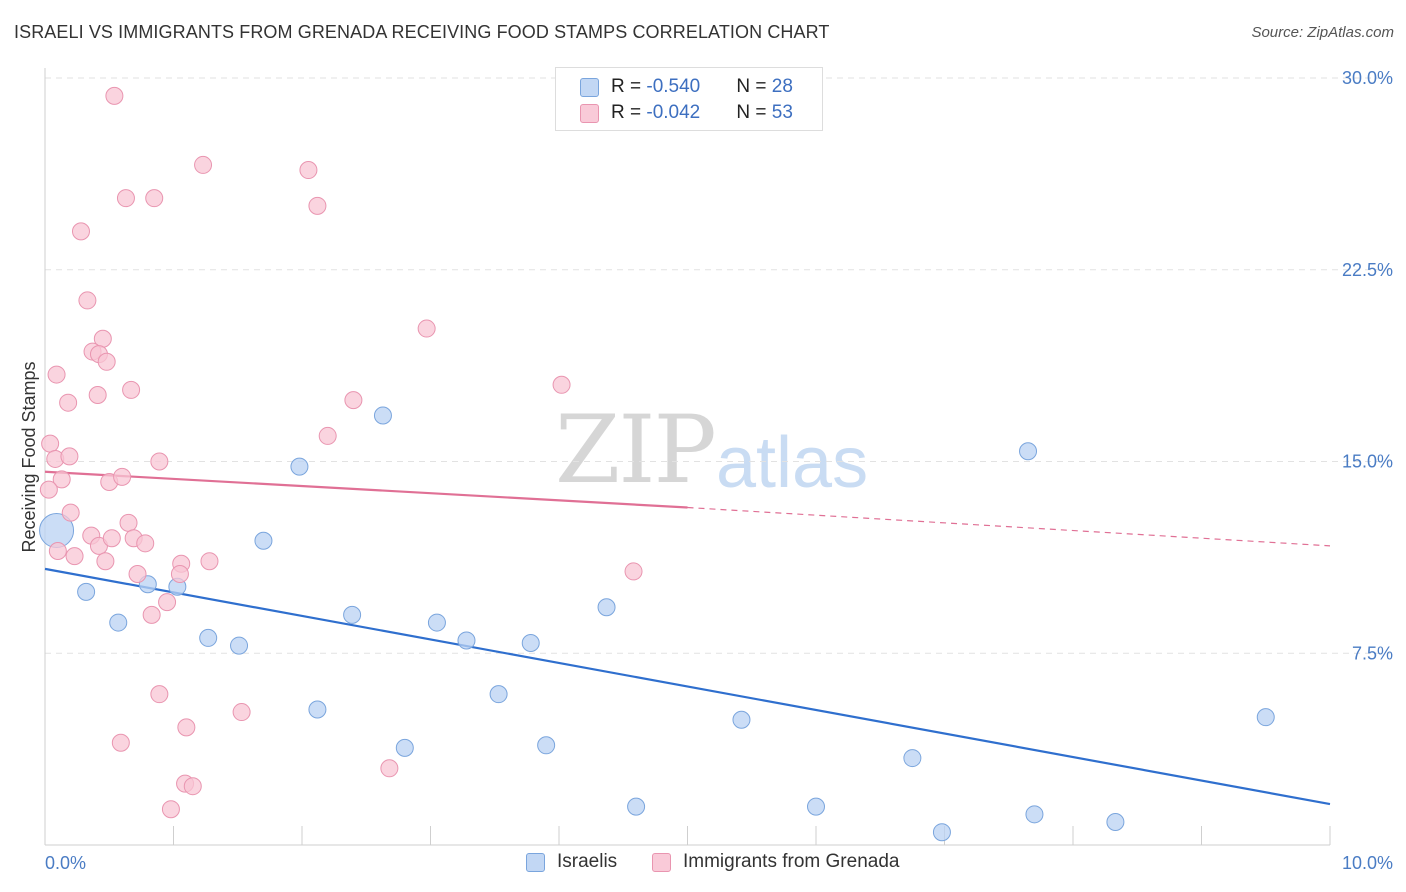  I want to click on y-tick-label: 7.5%, so click(1372, 653).